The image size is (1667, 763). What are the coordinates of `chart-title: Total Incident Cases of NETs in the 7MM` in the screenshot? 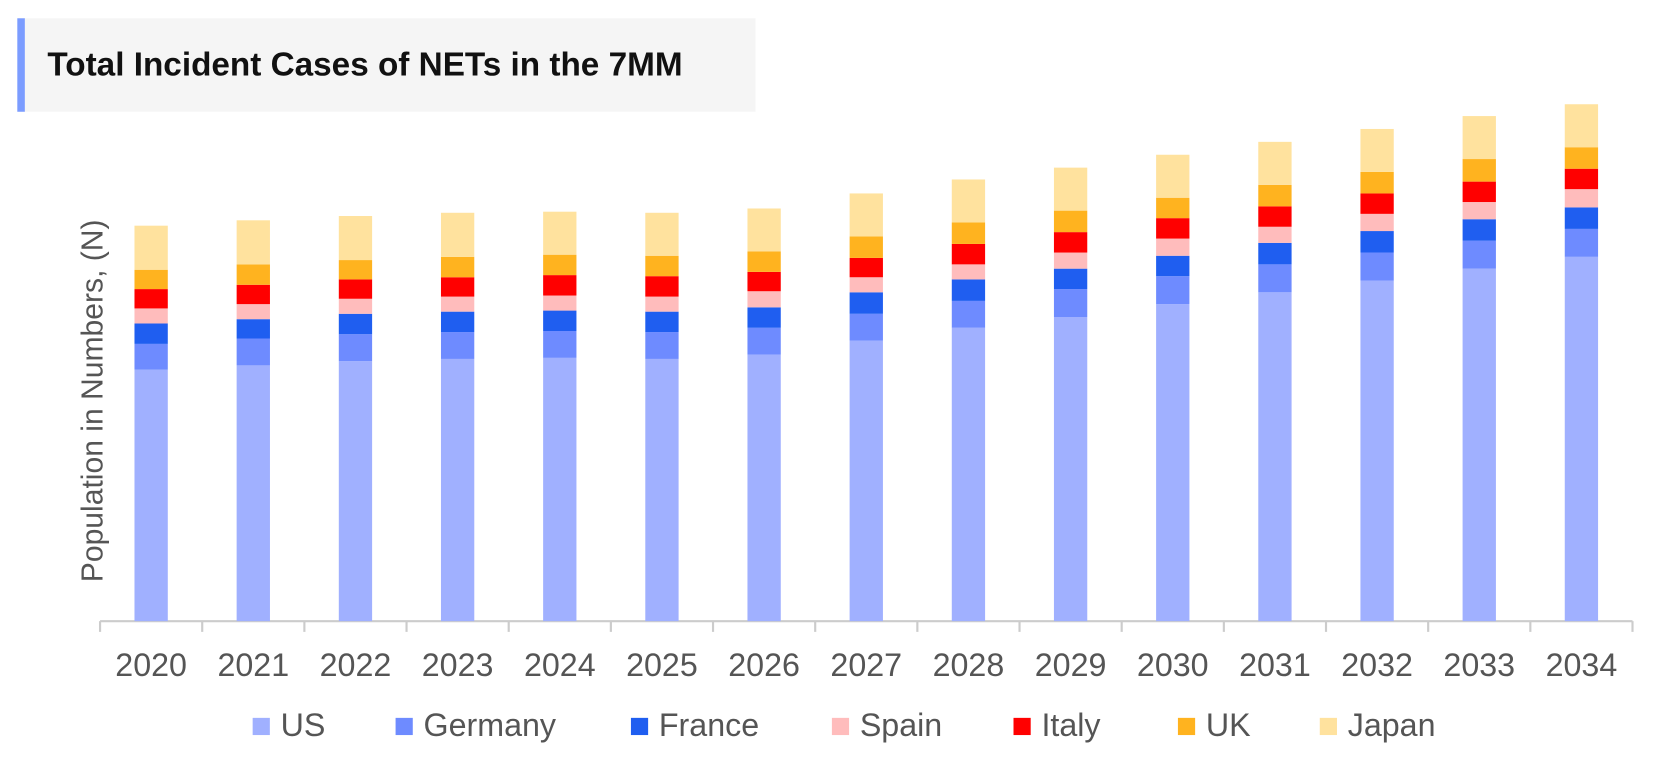 It's located at (364, 64).